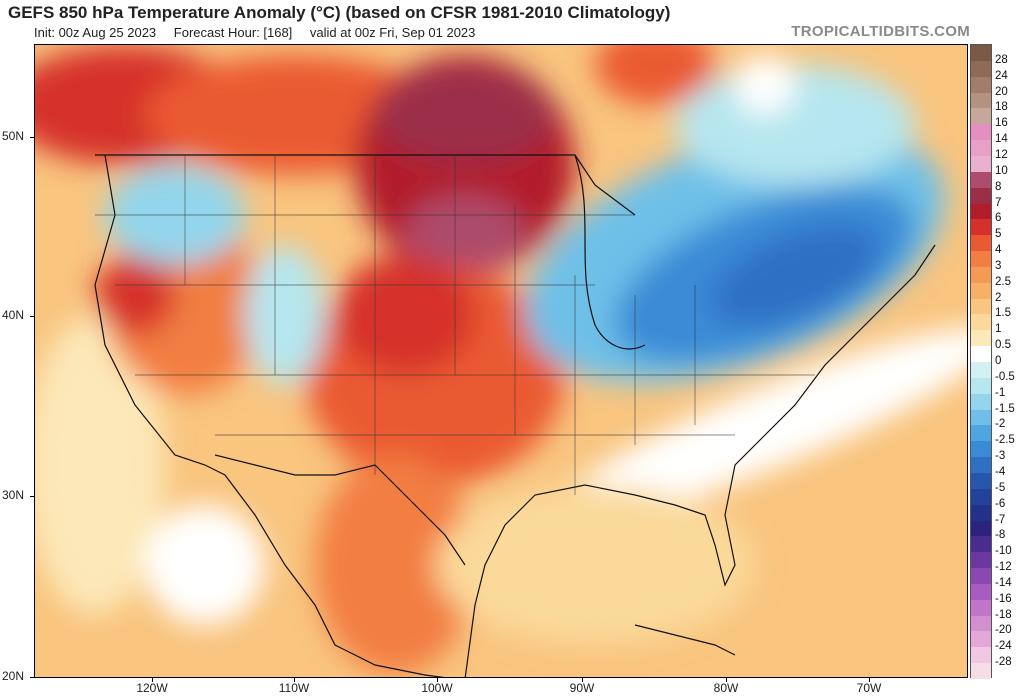  What do you see at coordinates (998, 329) in the screenshot?
I see `colorbar-label: 1` at bounding box center [998, 329].